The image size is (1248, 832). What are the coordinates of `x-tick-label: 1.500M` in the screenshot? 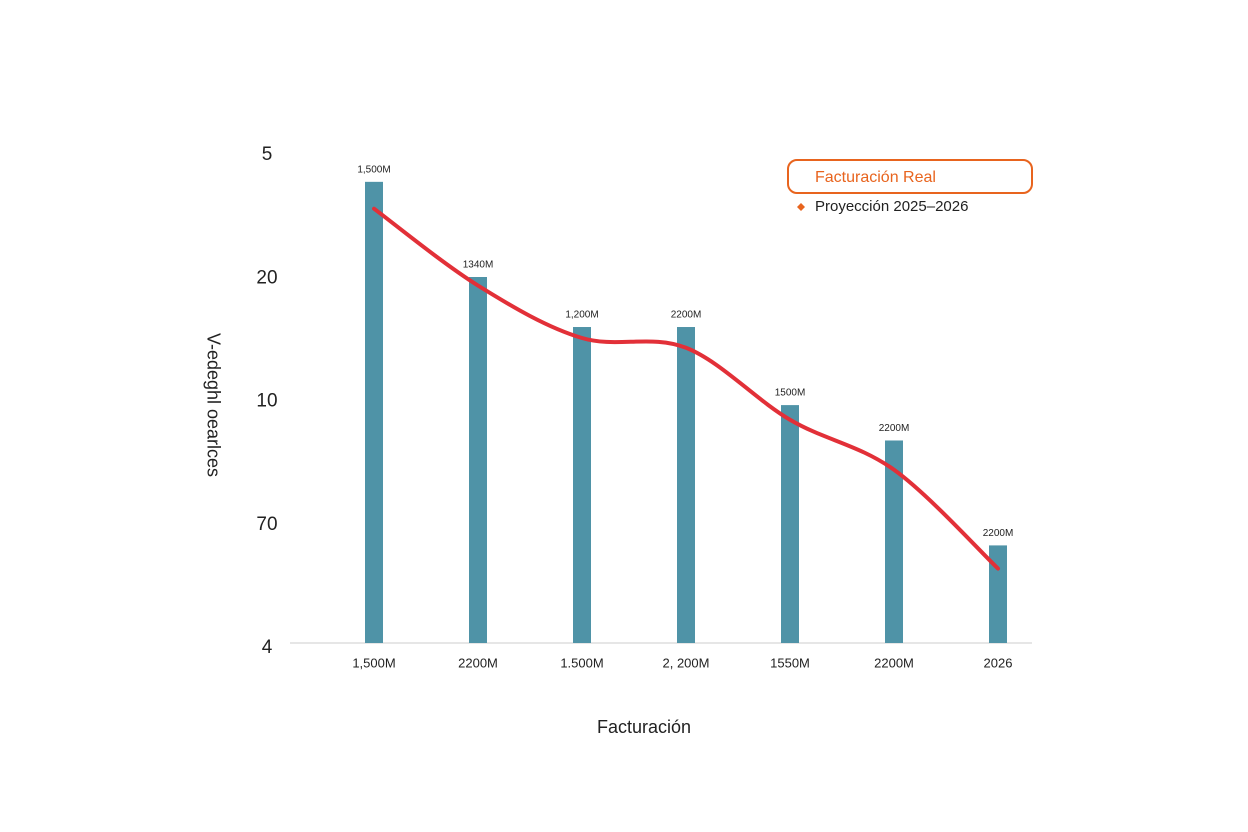 It's located at (581, 662).